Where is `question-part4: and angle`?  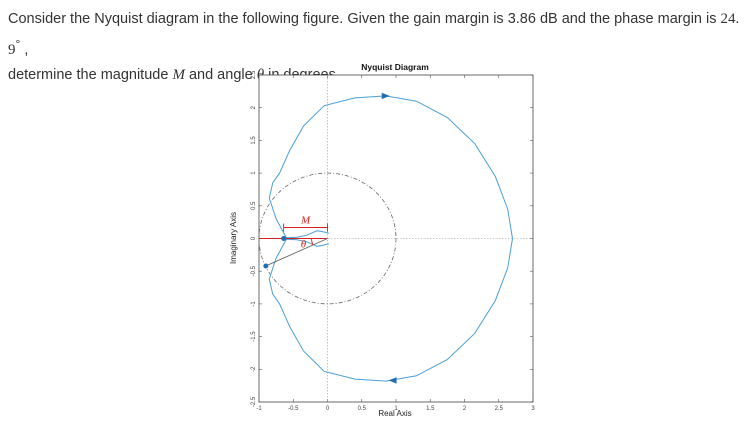 question-part4: and angle is located at coordinates (220, 74).